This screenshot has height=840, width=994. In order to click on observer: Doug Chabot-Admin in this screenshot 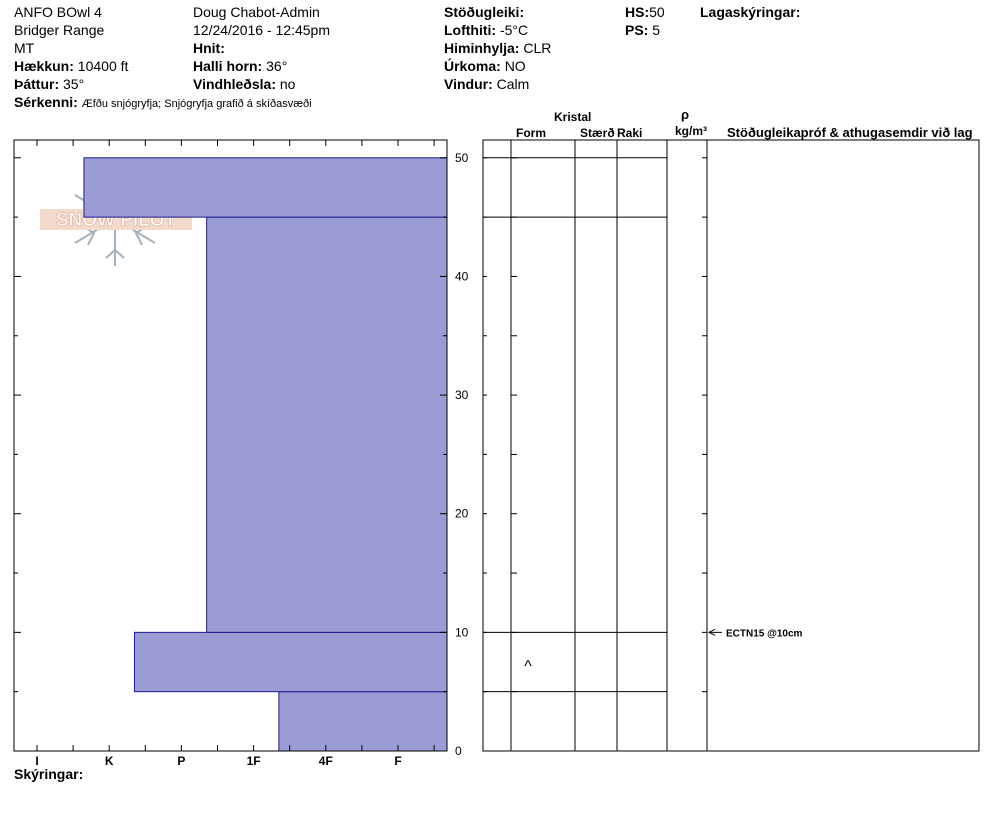, I will do `click(256, 12)`.